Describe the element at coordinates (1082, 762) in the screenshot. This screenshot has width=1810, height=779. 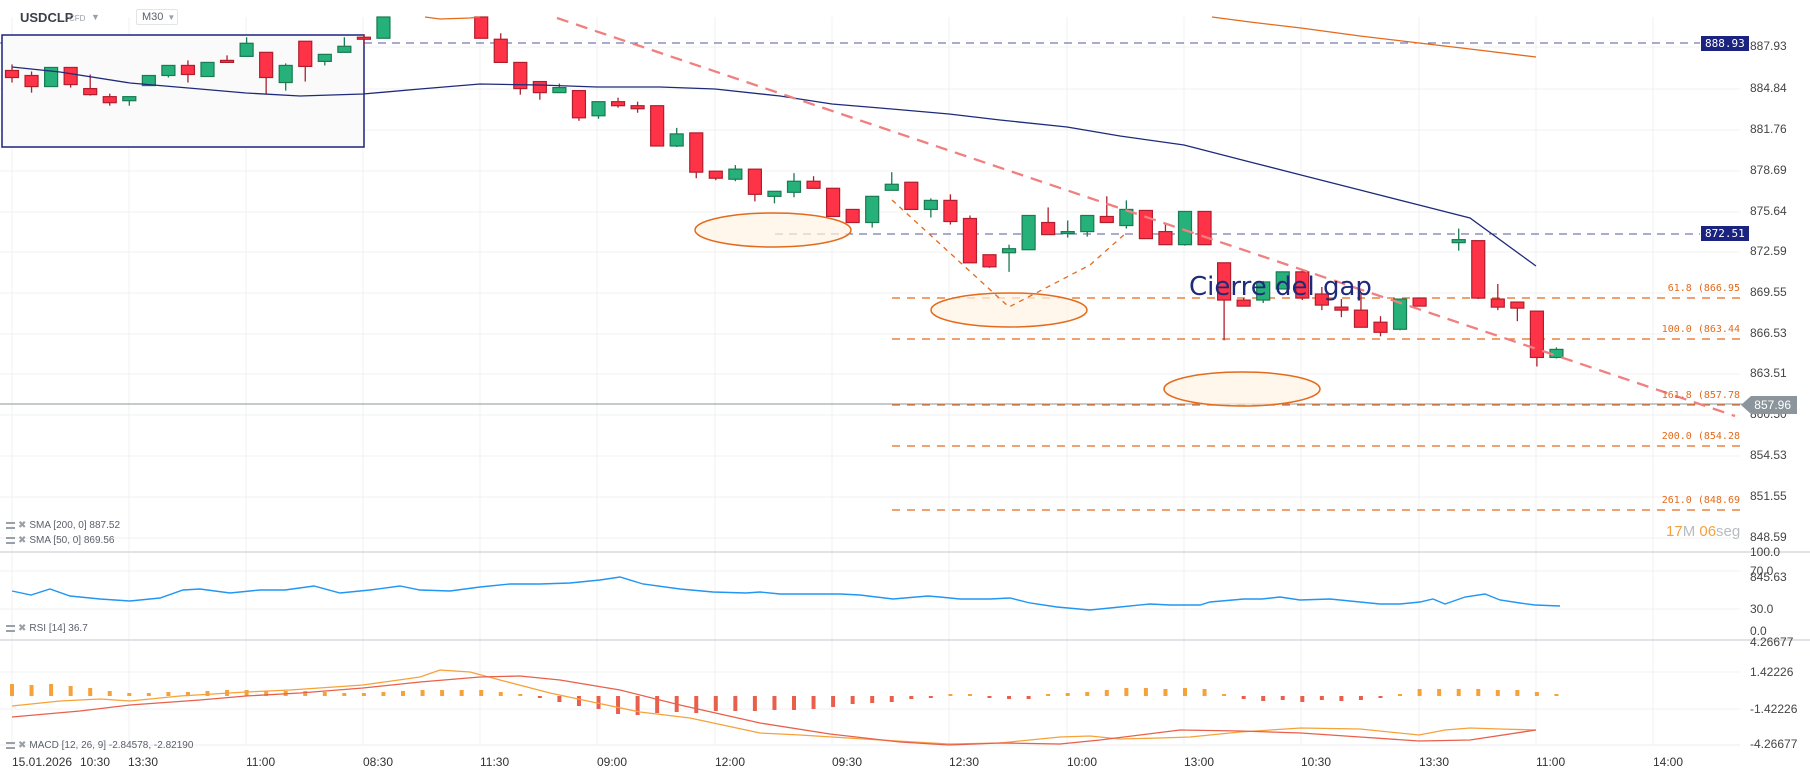
I see `time-axis-tick: 10:00` at that location.